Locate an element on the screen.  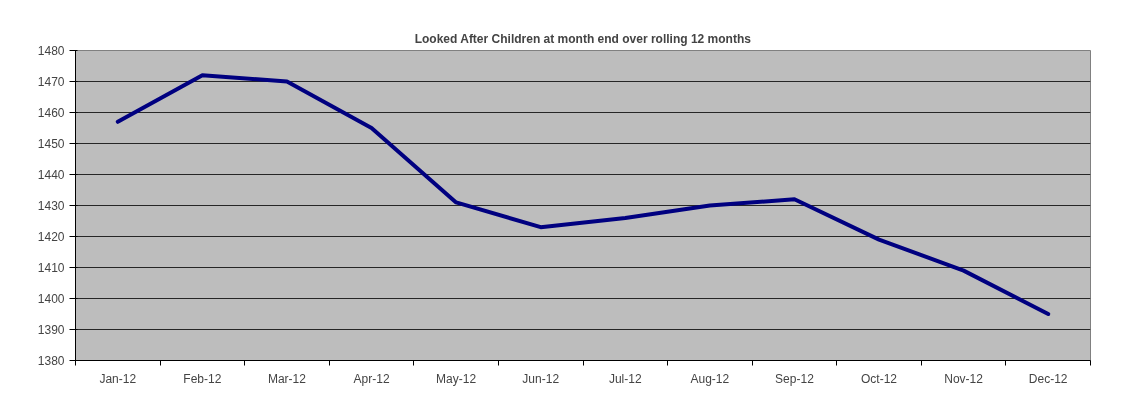
x-tick-label: Apr-12 is located at coordinates (371, 378).